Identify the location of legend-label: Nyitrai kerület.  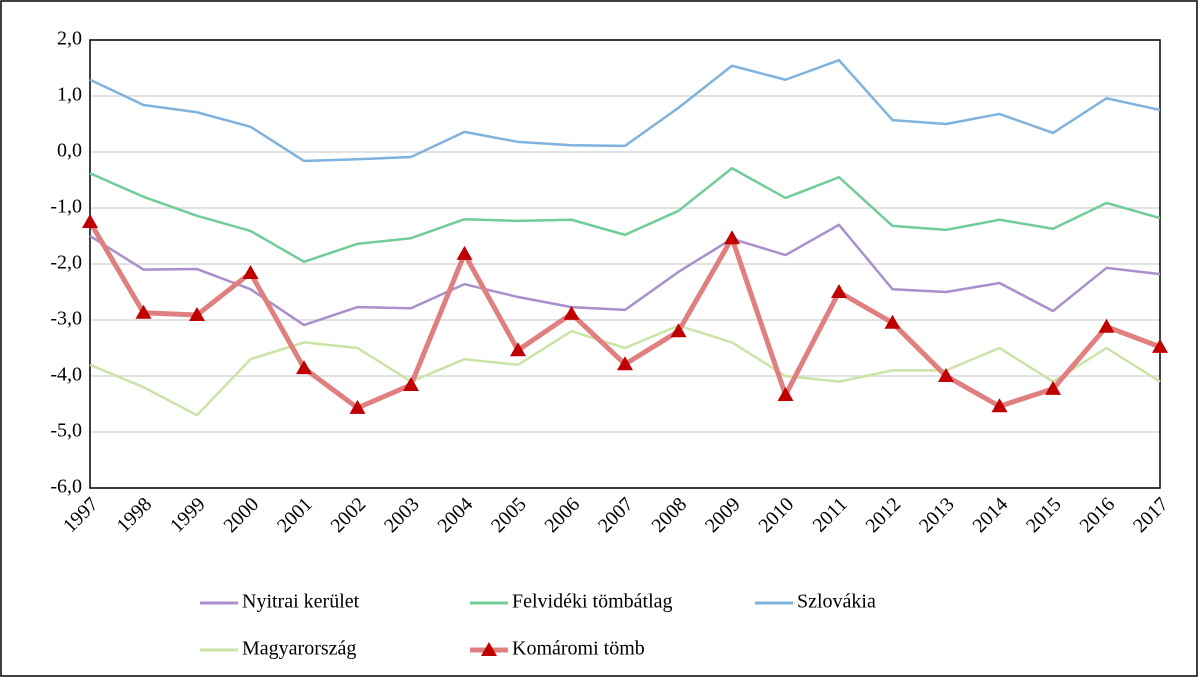
(301, 602).